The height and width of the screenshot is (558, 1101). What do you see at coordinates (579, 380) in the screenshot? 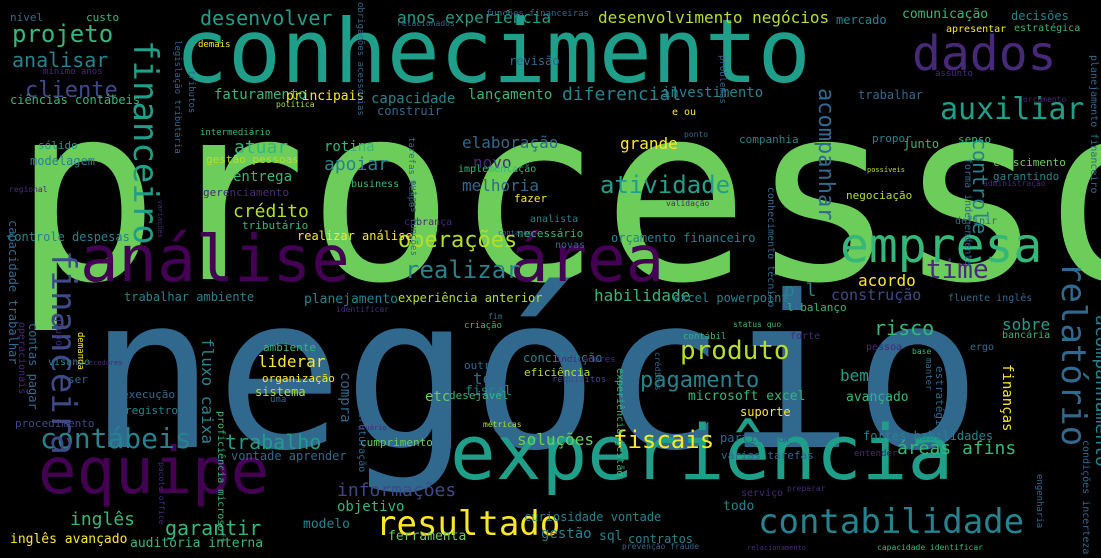
I see `cloud-word: requisitos` at bounding box center [579, 380].